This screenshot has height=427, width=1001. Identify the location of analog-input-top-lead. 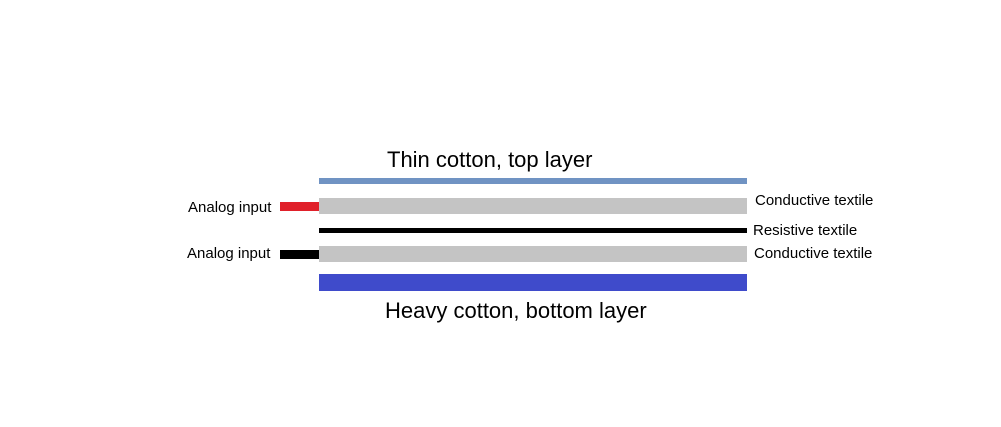
(300, 206).